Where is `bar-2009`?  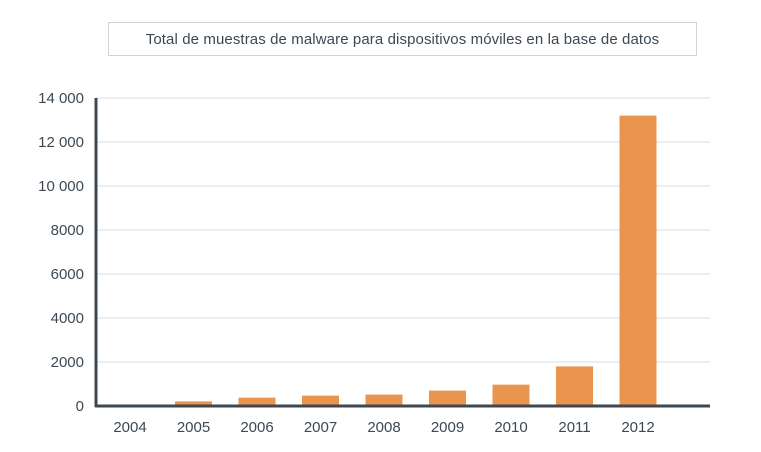 bar-2009 is located at coordinates (447, 398).